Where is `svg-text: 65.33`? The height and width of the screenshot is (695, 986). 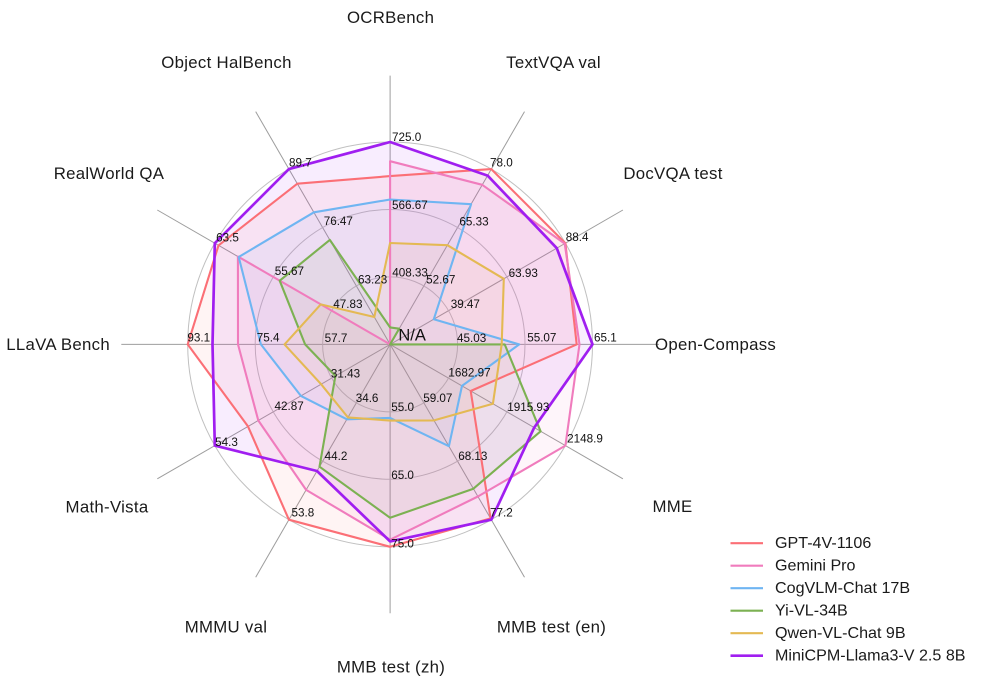
svg-text: 65.33 is located at coordinates (473, 221).